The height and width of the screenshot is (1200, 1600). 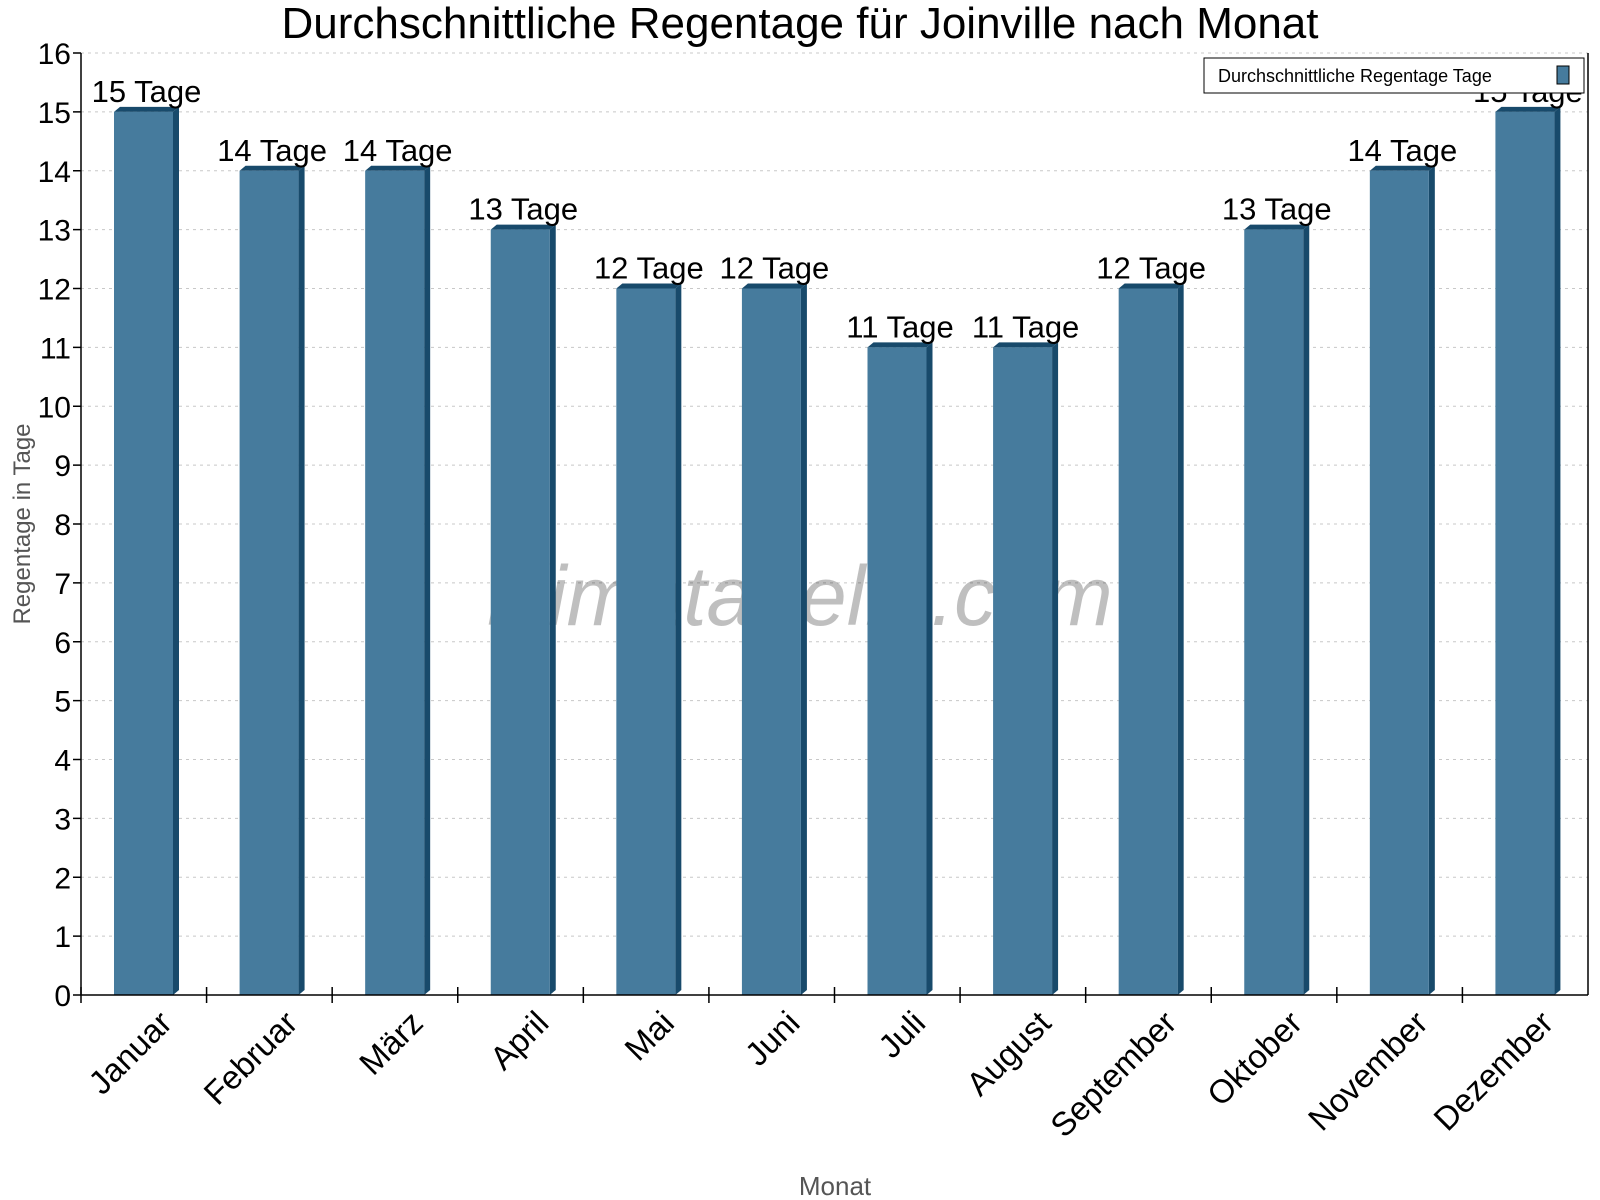 What do you see at coordinates (1008, 1053) in the screenshot?
I see `x-tick-label: August` at bounding box center [1008, 1053].